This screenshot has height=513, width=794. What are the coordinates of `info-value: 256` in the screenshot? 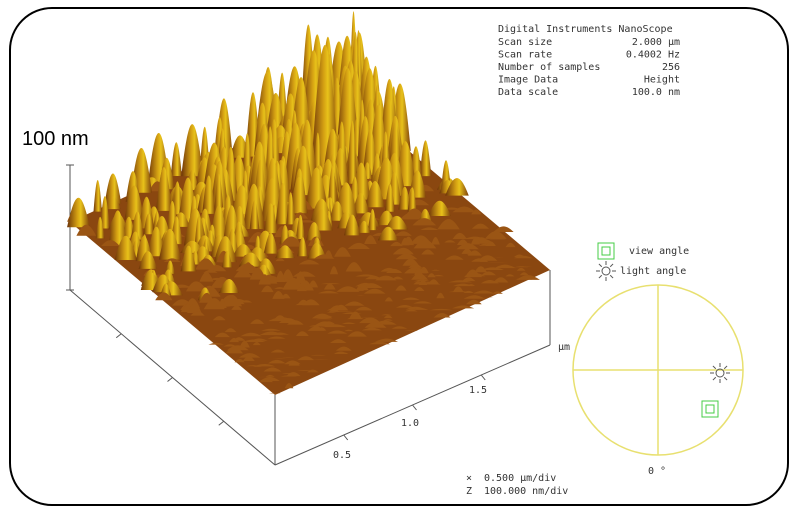 It's located at (671, 67).